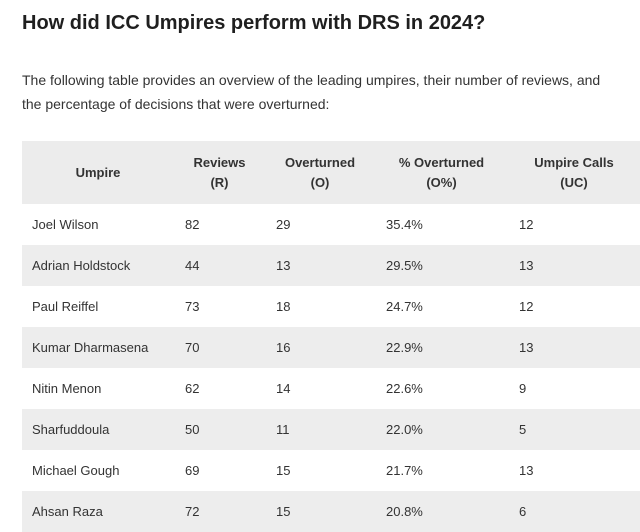 Image resolution: width=640 pixels, height=532 pixels. What do you see at coordinates (192, 429) in the screenshot?
I see `cell-reviews: 50` at bounding box center [192, 429].